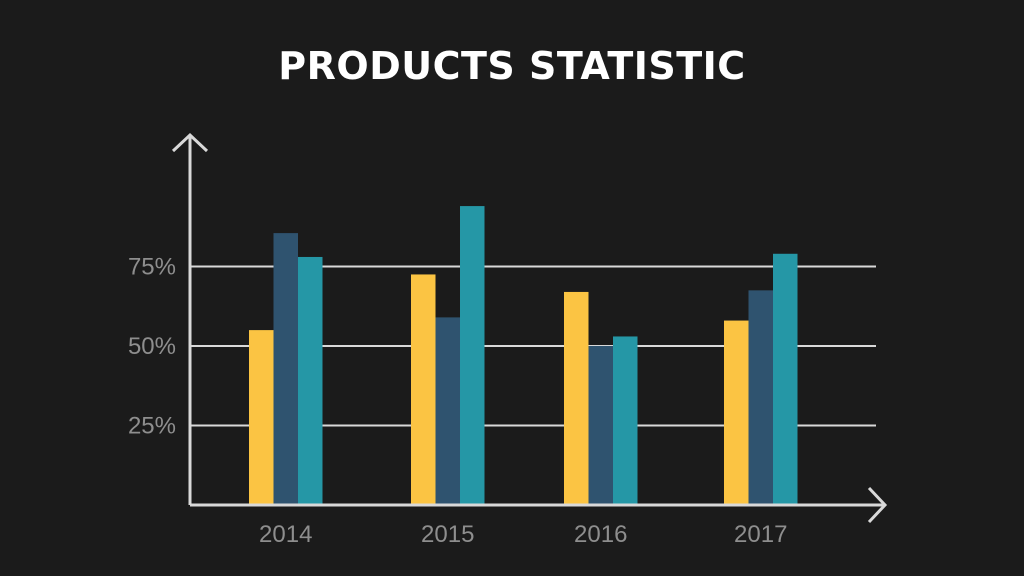 Image resolution: width=1024 pixels, height=576 pixels. I want to click on y-tick-label: 75%, so click(152, 267).